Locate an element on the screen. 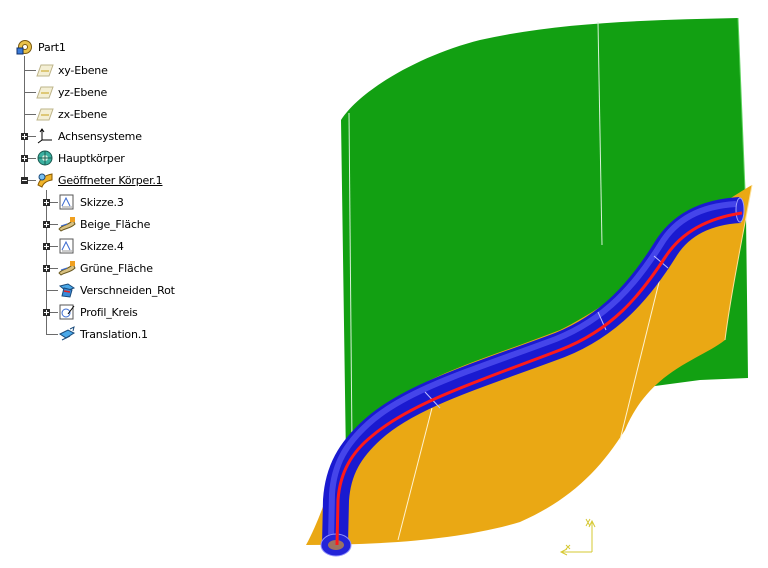 This screenshot has width=768, height=568. tree-item-gruene-flaeche: Grüne_Fläche is located at coordinates (105, 268).